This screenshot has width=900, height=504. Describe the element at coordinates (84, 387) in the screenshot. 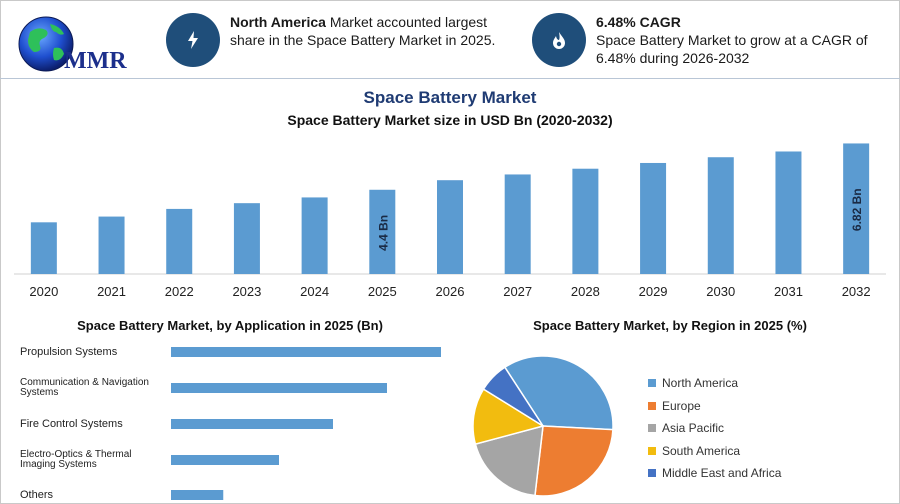

I see `application-category-label: Communication & Navigation Systems` at that location.